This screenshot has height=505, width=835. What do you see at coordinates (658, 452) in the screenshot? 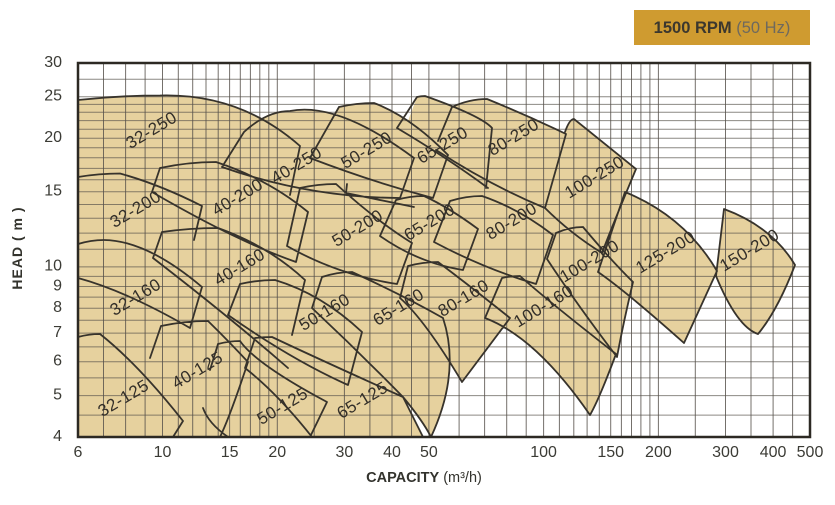
I see `svg-text: 200` at bounding box center [658, 452].